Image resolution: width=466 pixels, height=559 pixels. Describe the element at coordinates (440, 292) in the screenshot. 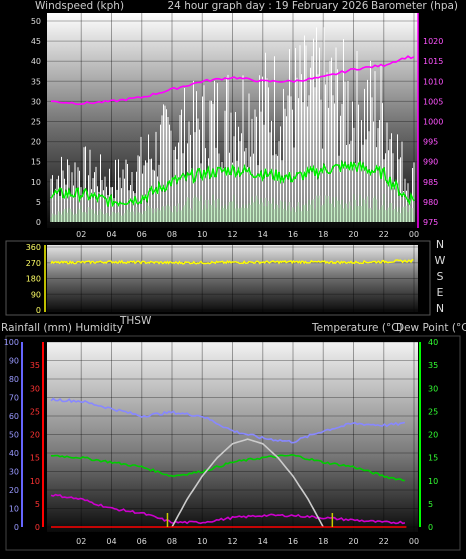

I see `compass-label-e: E` at that location.